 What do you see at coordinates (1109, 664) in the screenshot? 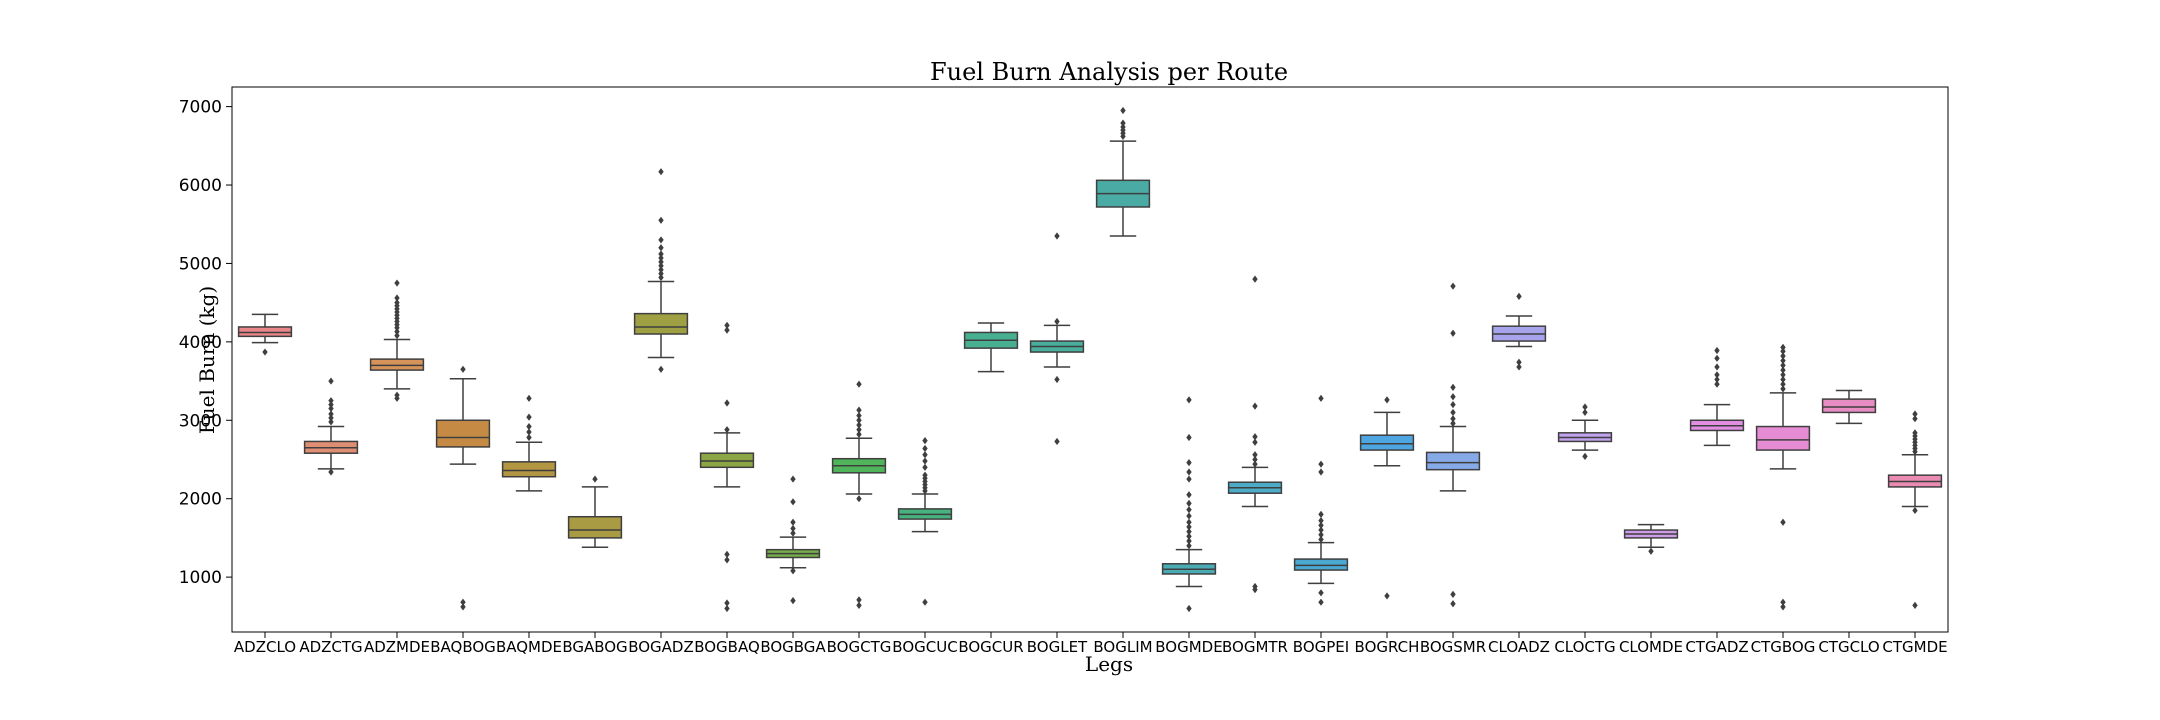
I see `x-axis-label: Legs` at bounding box center [1109, 664].